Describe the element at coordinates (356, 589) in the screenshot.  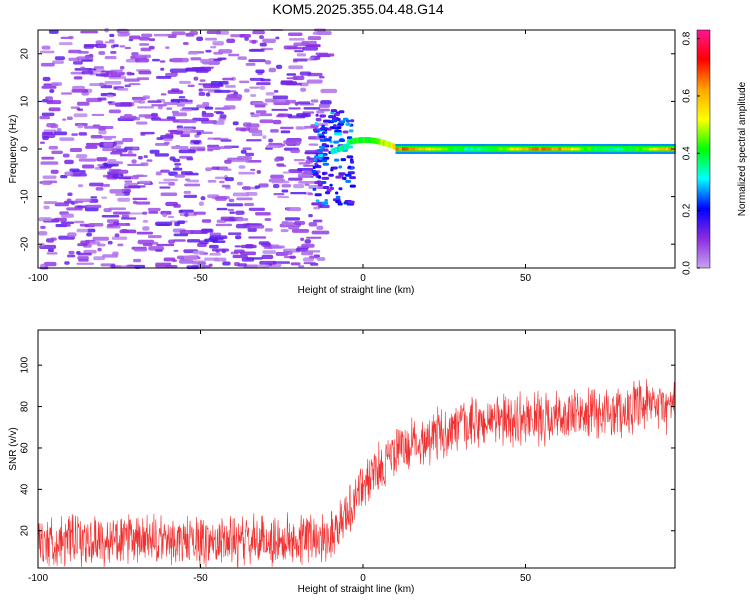
I see `snr-x-label: Height of straight line (km)` at that location.